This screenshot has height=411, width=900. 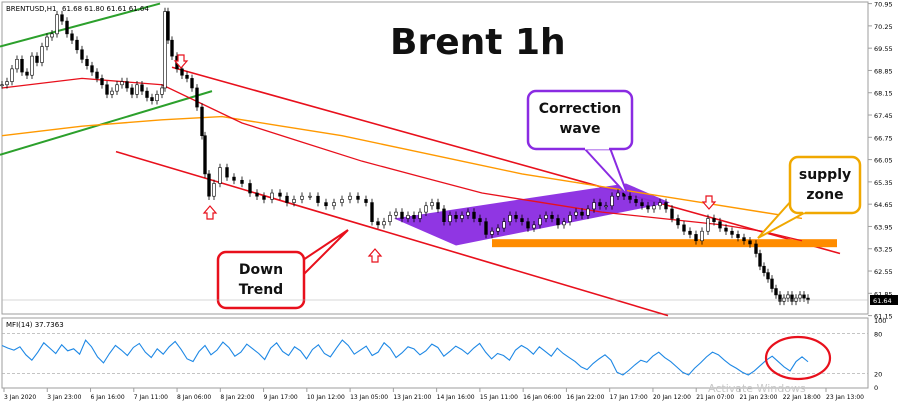 What do you see at coordinates (499, 397) in the screenshot?
I see `x-tick-label: 15 Jan 11:00` at bounding box center [499, 397].